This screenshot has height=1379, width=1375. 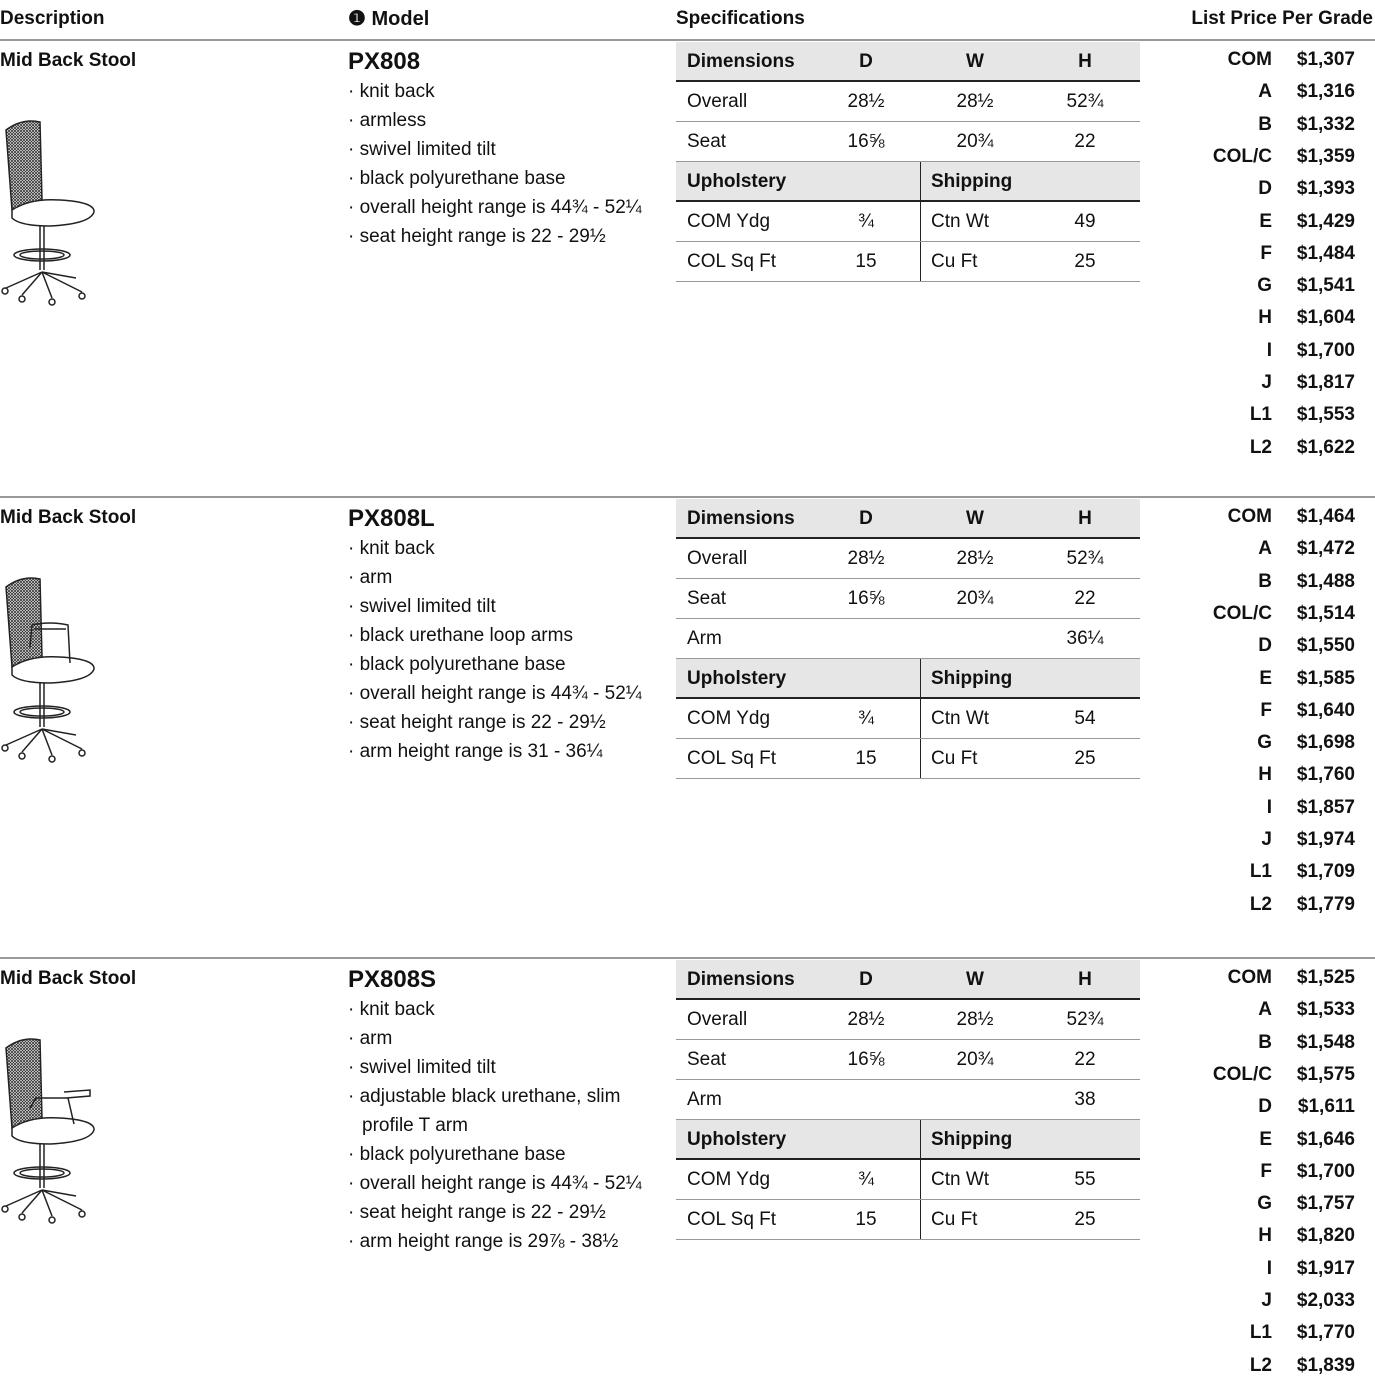 What do you see at coordinates (1325, 415) in the screenshot?
I see `price-value: $1,553` at bounding box center [1325, 415].